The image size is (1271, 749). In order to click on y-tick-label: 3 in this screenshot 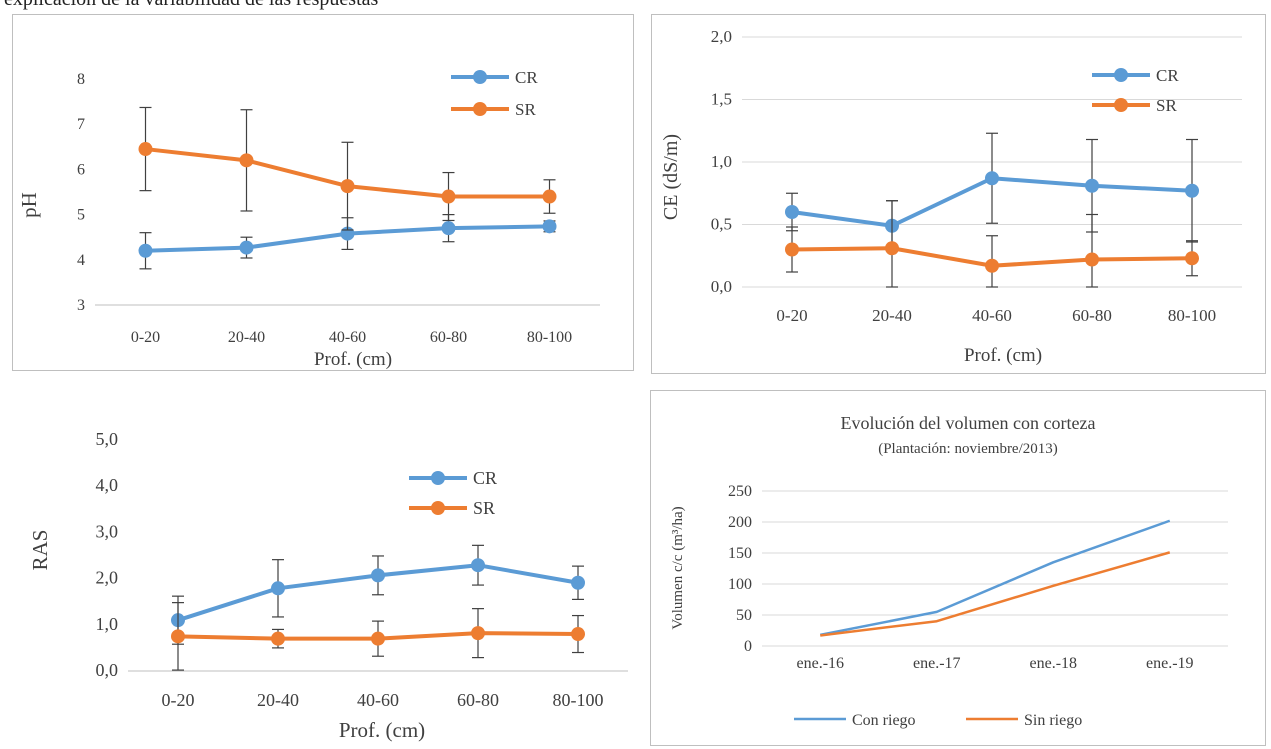, I will do `click(81, 305)`.